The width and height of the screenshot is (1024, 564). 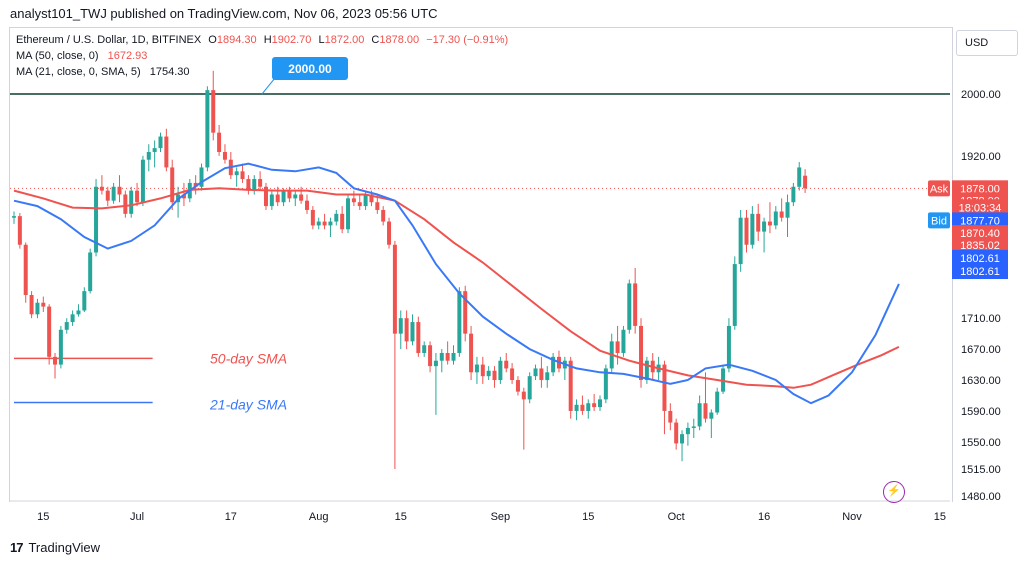 What do you see at coordinates (212, 40) in the screenshot?
I see `legend-open-label: O` at bounding box center [212, 40].